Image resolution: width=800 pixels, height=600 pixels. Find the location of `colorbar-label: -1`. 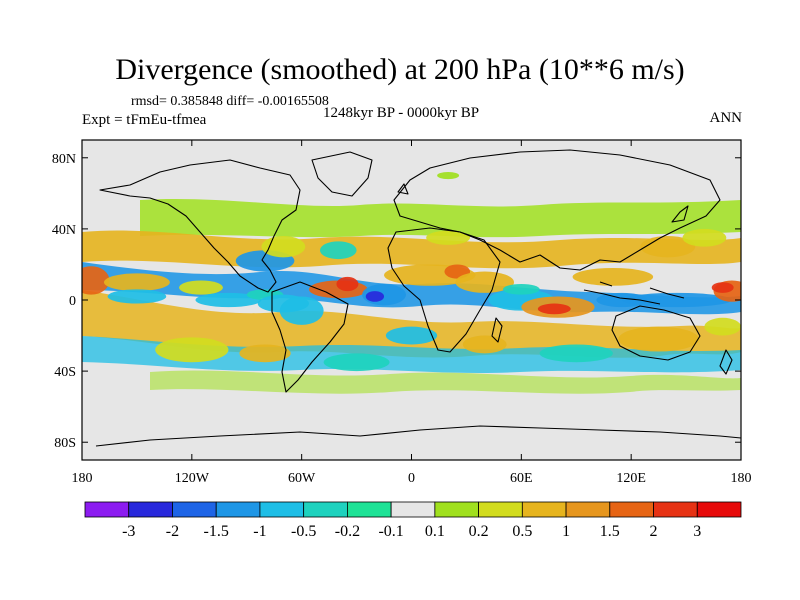

colorbar-label: -1 is located at coordinates (259, 531).